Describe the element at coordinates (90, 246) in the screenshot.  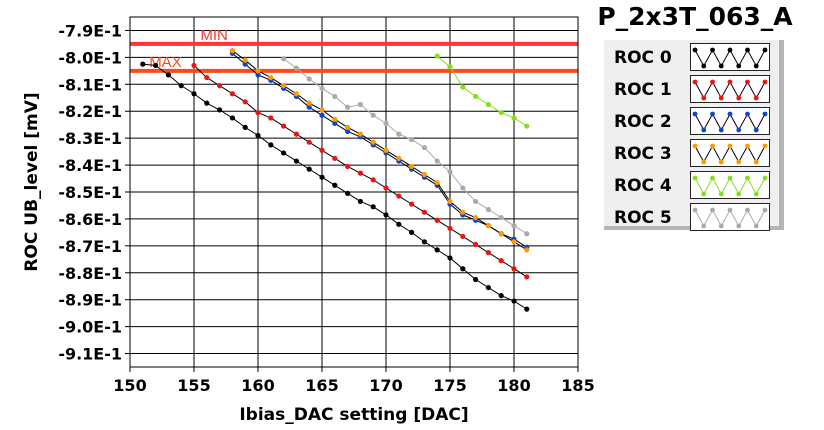
I see `y-tick-label: -8.7E-1` at that location.